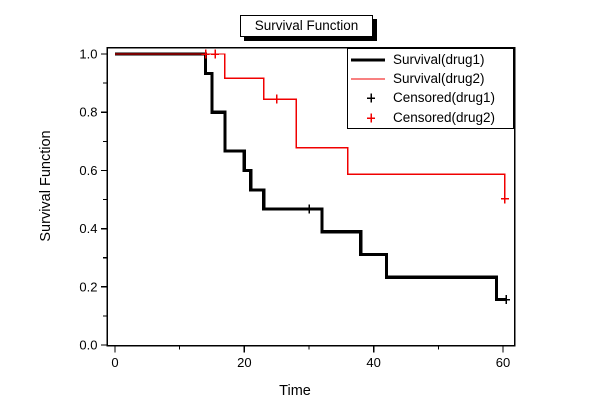 The height and width of the screenshot is (420, 600). What do you see at coordinates (114, 362) in the screenshot?
I see `x-axis-tick-label: 0` at bounding box center [114, 362].